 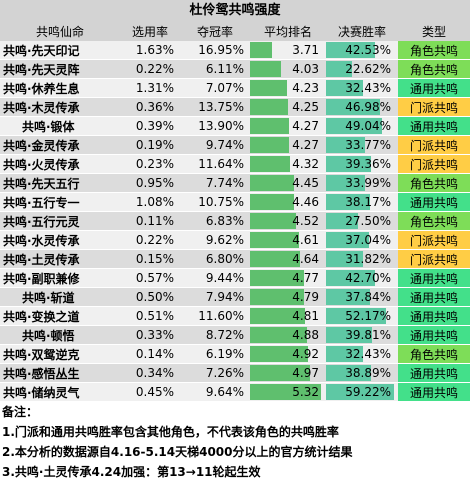 I want to click on cell-avg-rank: 4.61, so click(x=288, y=240).